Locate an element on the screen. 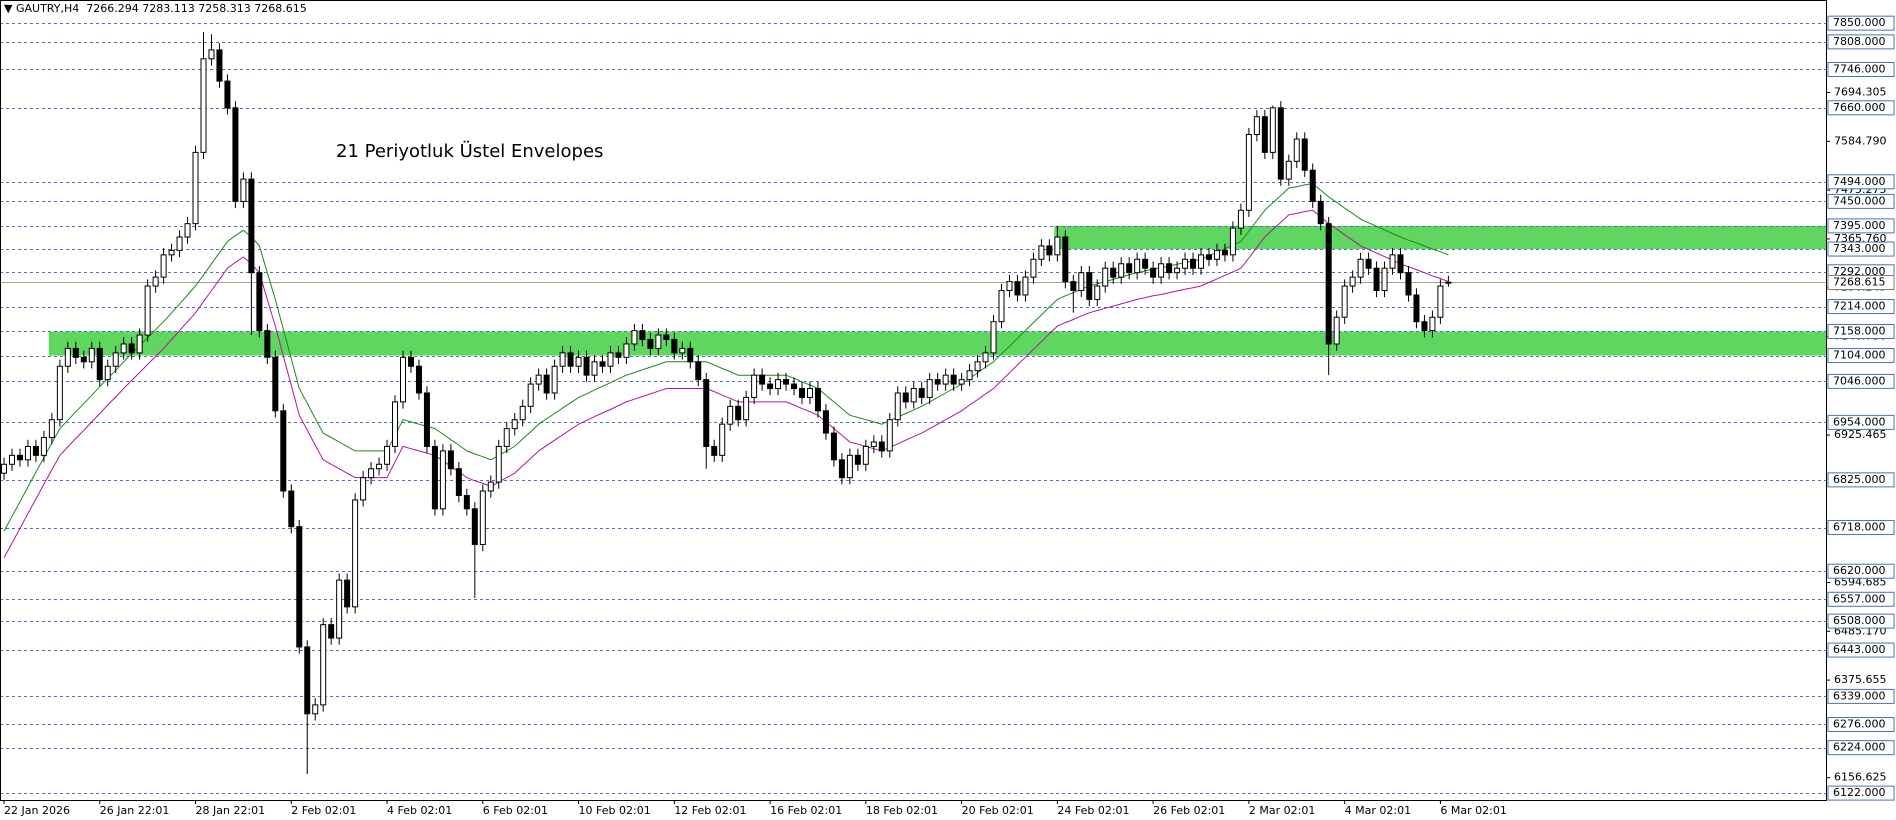  annotation: 21 Periyotluk Üstel Envelopes is located at coordinates (469, 151).